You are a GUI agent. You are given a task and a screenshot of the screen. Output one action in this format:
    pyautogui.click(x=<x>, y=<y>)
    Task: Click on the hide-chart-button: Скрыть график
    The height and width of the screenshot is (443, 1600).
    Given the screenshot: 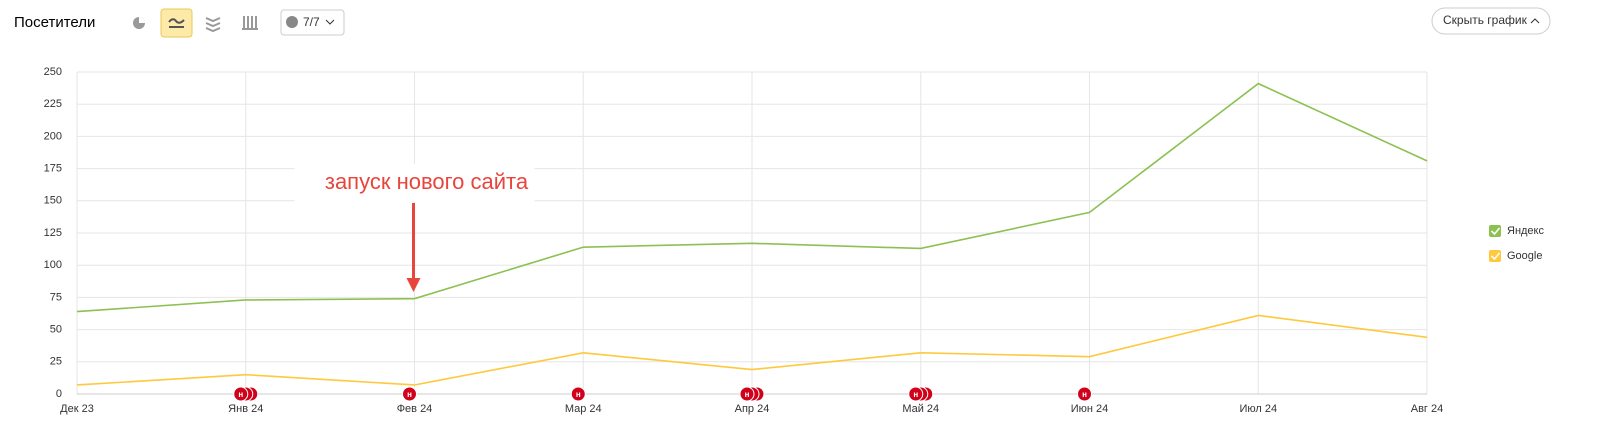 What is the action you would take?
    pyautogui.click(x=1491, y=21)
    